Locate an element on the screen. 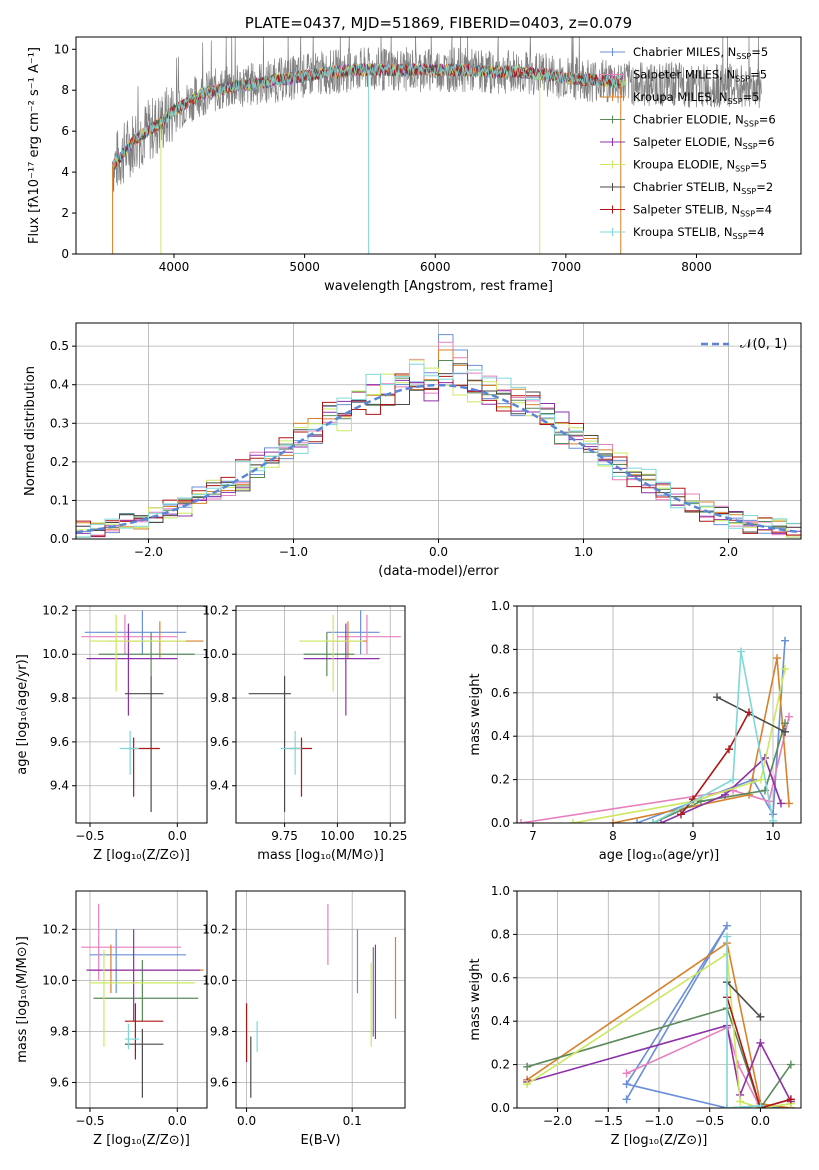 This screenshot has height=1170, width=819. x-axis-label: E(B-V) is located at coordinates (320, 1140).